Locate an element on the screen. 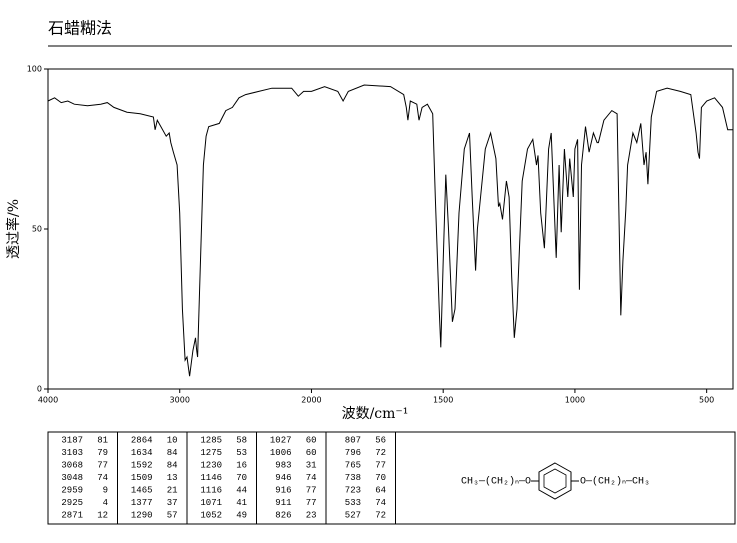 The width and height of the screenshot is (737, 543). peak-transmittance: 49 is located at coordinates (241, 515).